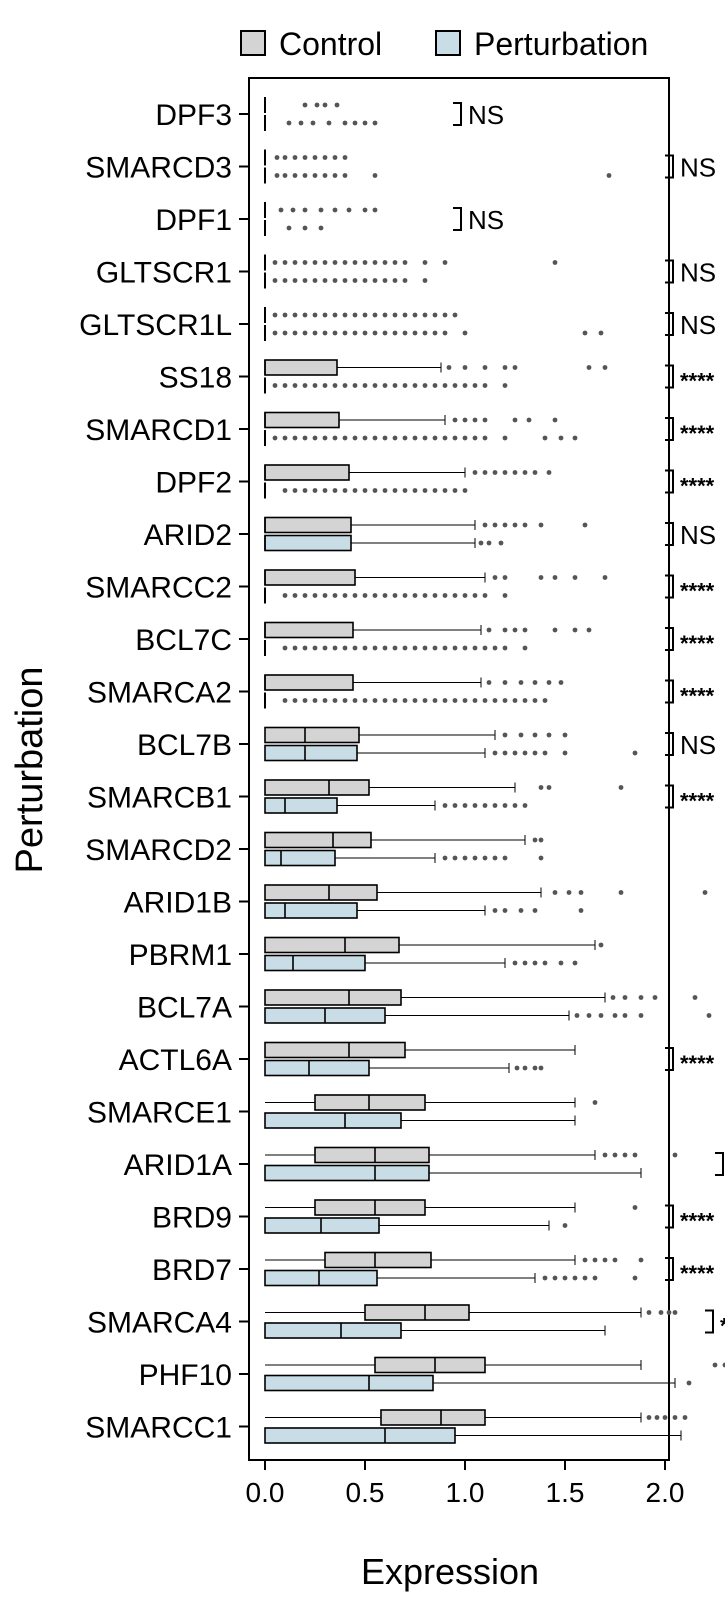 The height and width of the screenshot is (1603, 725). What do you see at coordinates (406, 1322) in the screenshot?
I see `group-smarca4: SMARCA4 ****` at bounding box center [406, 1322].